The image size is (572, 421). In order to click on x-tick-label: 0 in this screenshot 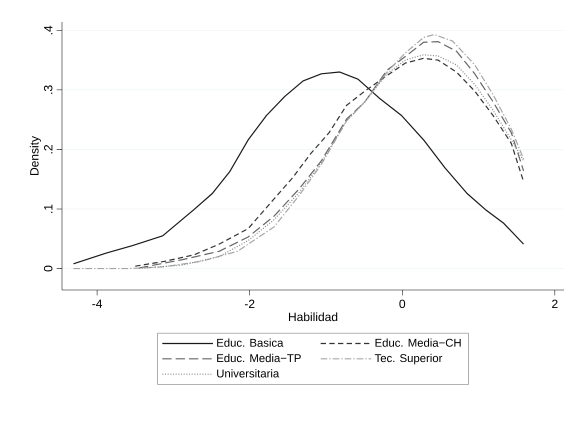, I will do `click(402, 304)`.